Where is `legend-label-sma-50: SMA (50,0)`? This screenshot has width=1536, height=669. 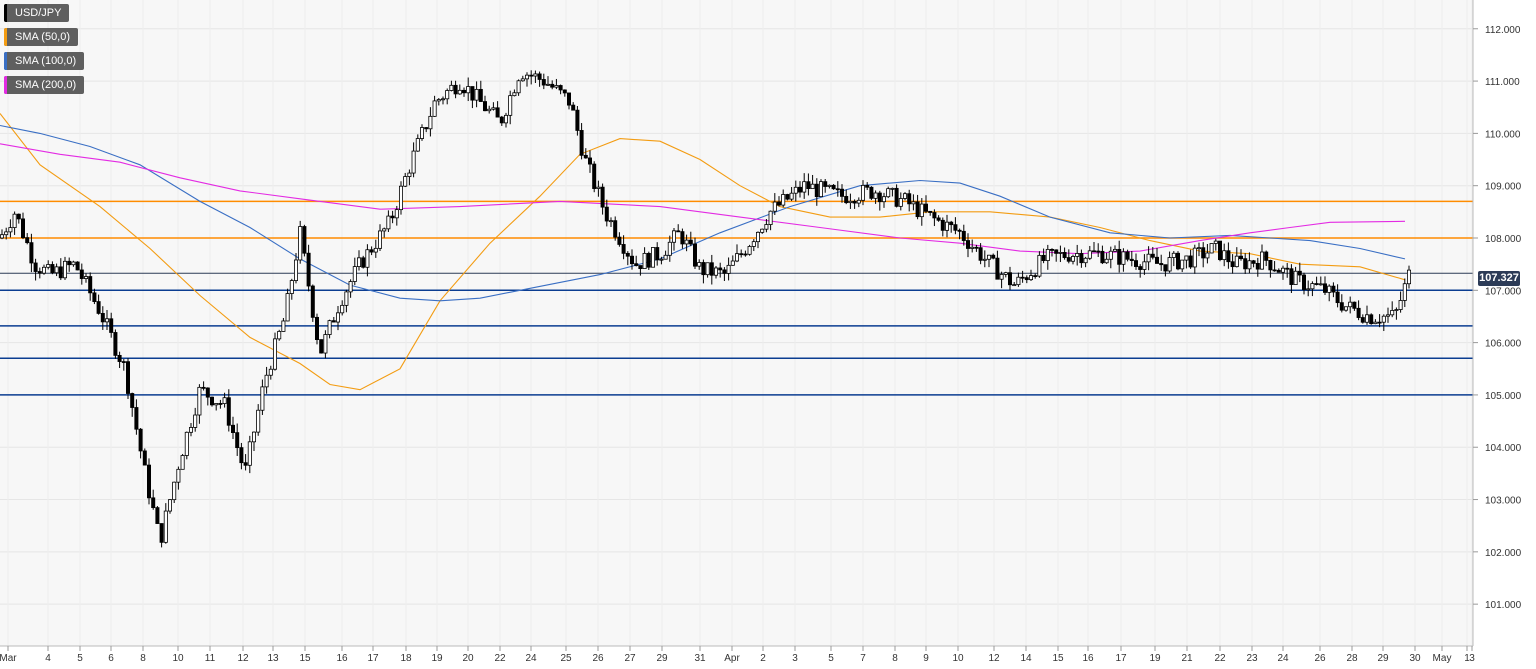 legend-label-sma-50: SMA (50,0) is located at coordinates (43, 37).